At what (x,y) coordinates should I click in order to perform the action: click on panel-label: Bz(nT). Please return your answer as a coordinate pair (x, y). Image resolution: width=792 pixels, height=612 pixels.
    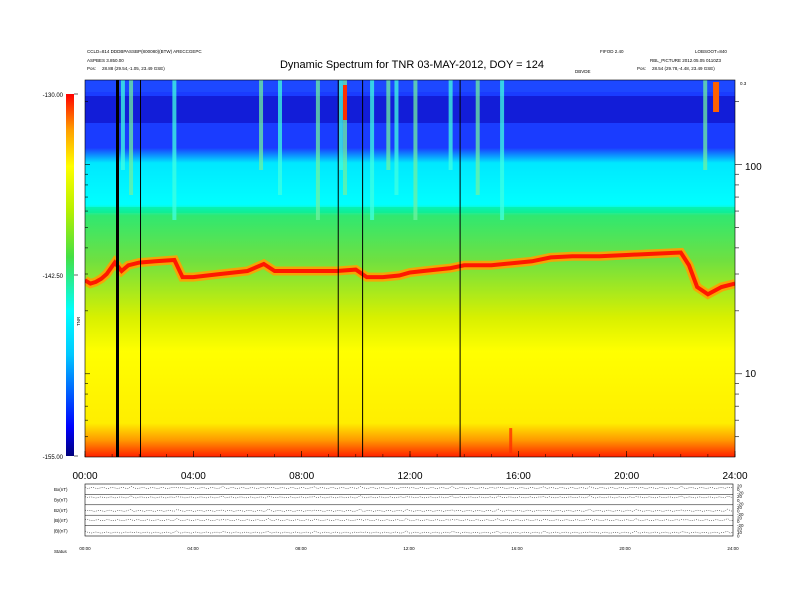
    Looking at the image, I should click on (61, 510).